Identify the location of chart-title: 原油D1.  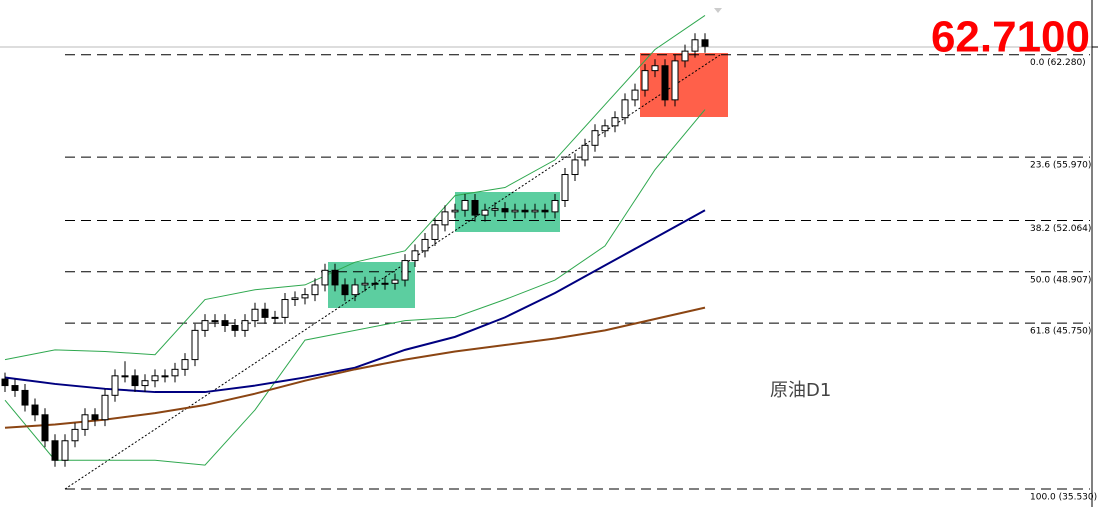
(800, 390).